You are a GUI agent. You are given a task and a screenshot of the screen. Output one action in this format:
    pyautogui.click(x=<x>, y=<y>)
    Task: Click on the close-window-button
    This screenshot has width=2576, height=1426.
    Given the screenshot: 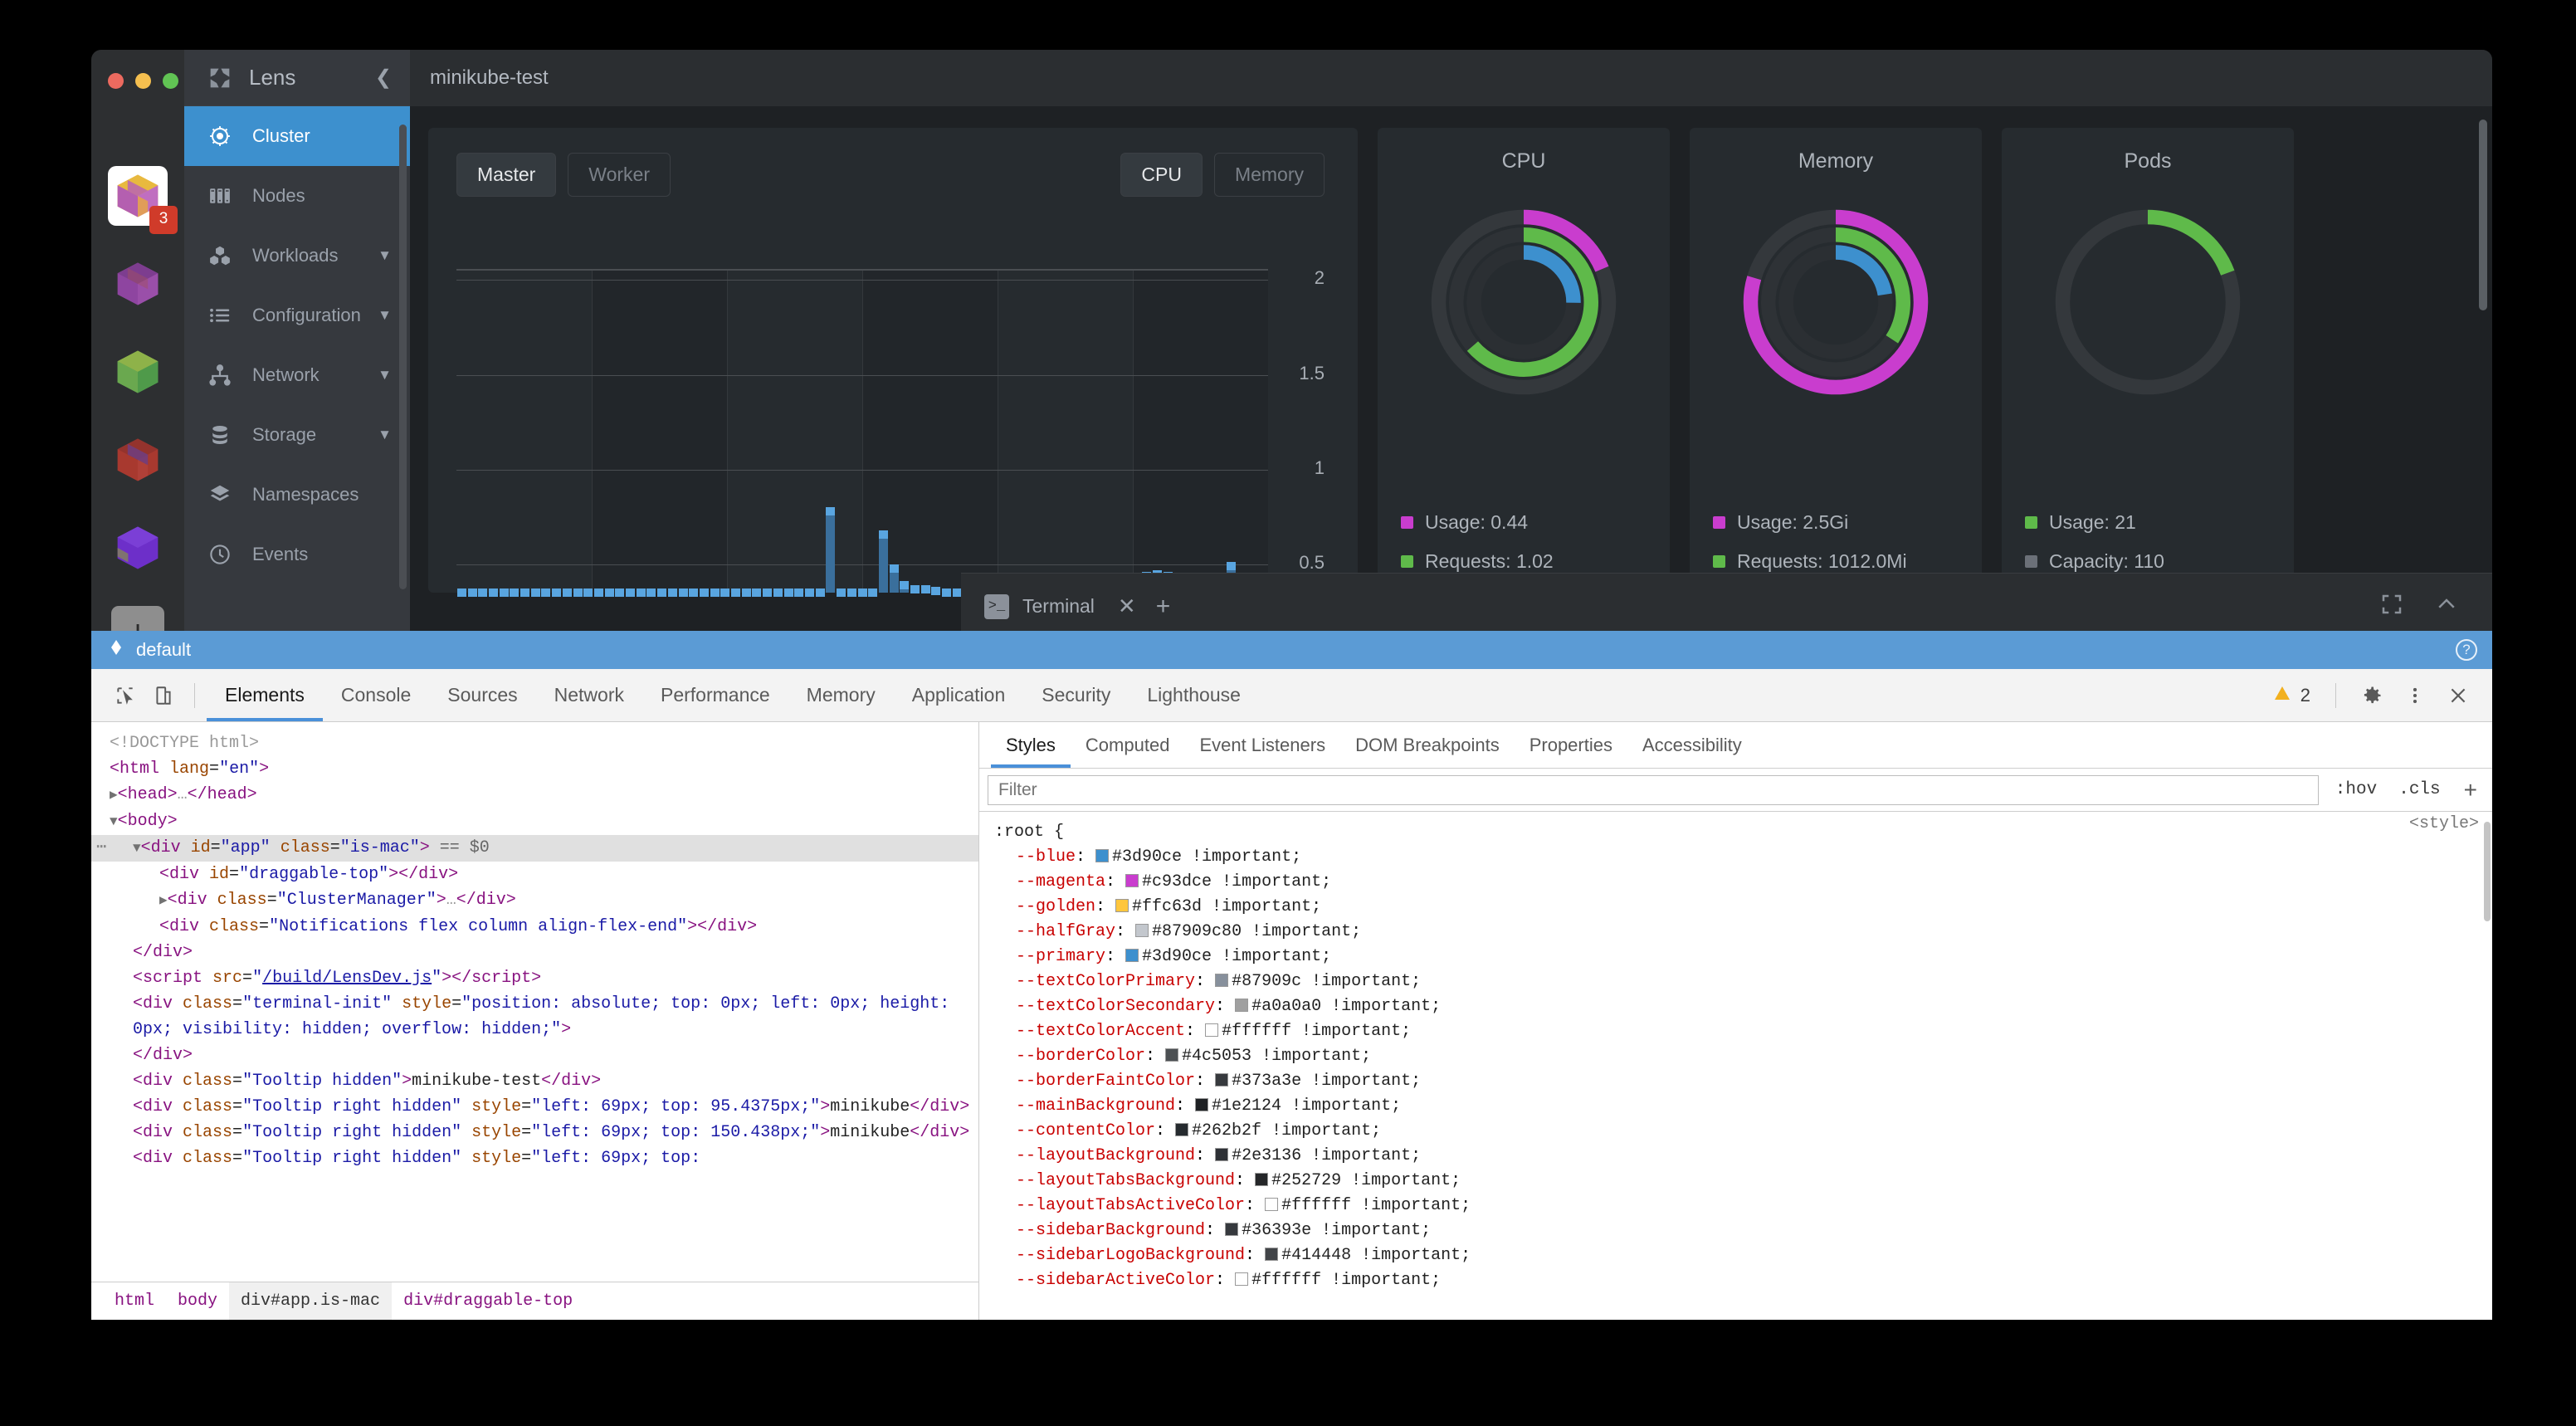 What is the action you would take?
    pyautogui.click(x=116, y=81)
    